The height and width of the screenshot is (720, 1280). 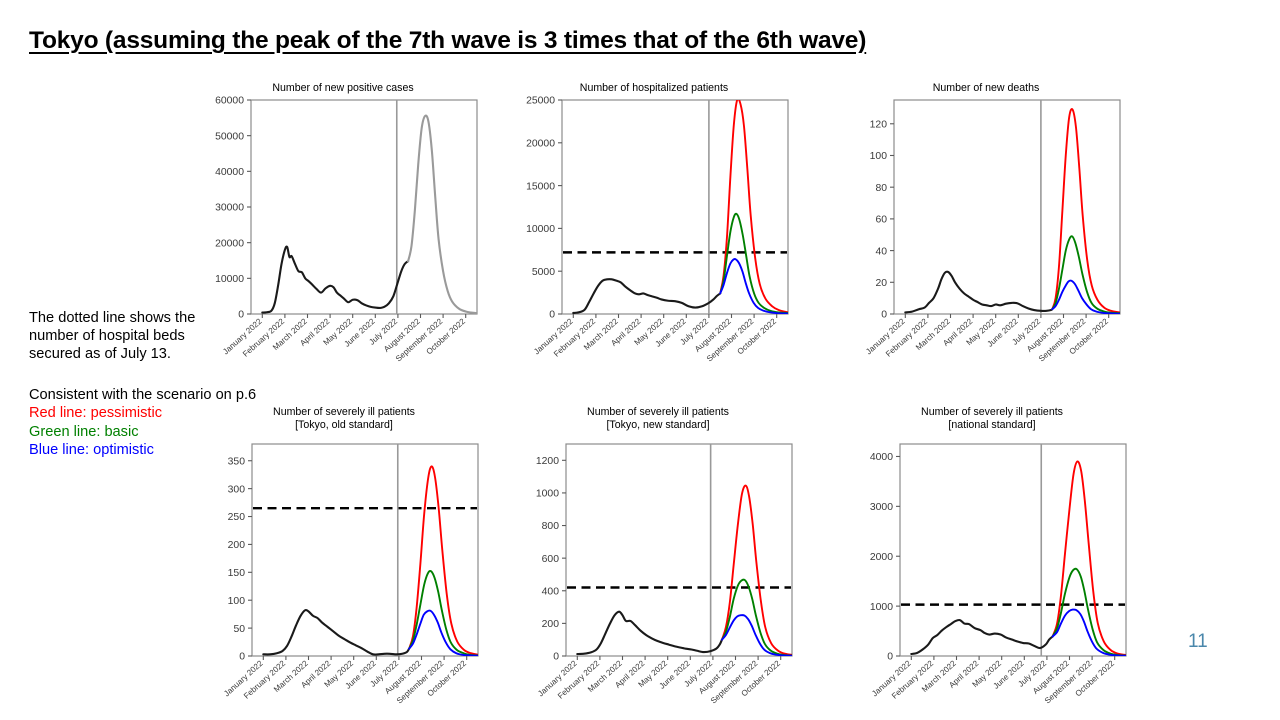 I want to click on y-tick-label: 1200, so click(x=547, y=461).